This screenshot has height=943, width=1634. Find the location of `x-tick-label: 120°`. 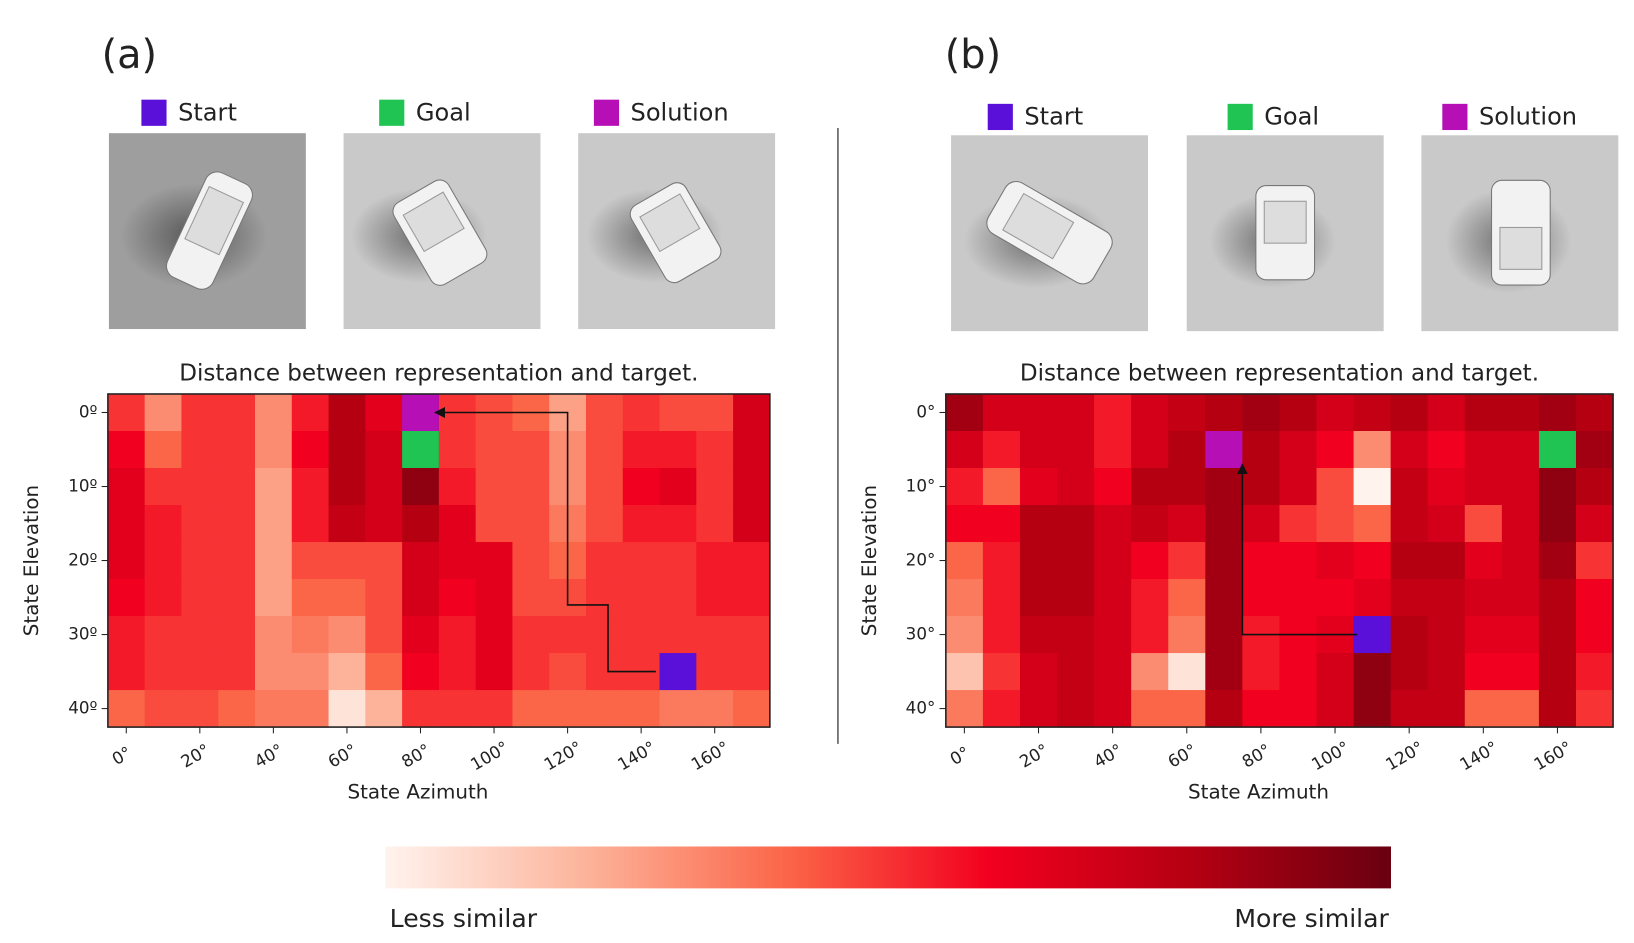

x-tick-label: 120° is located at coordinates (1404, 756).